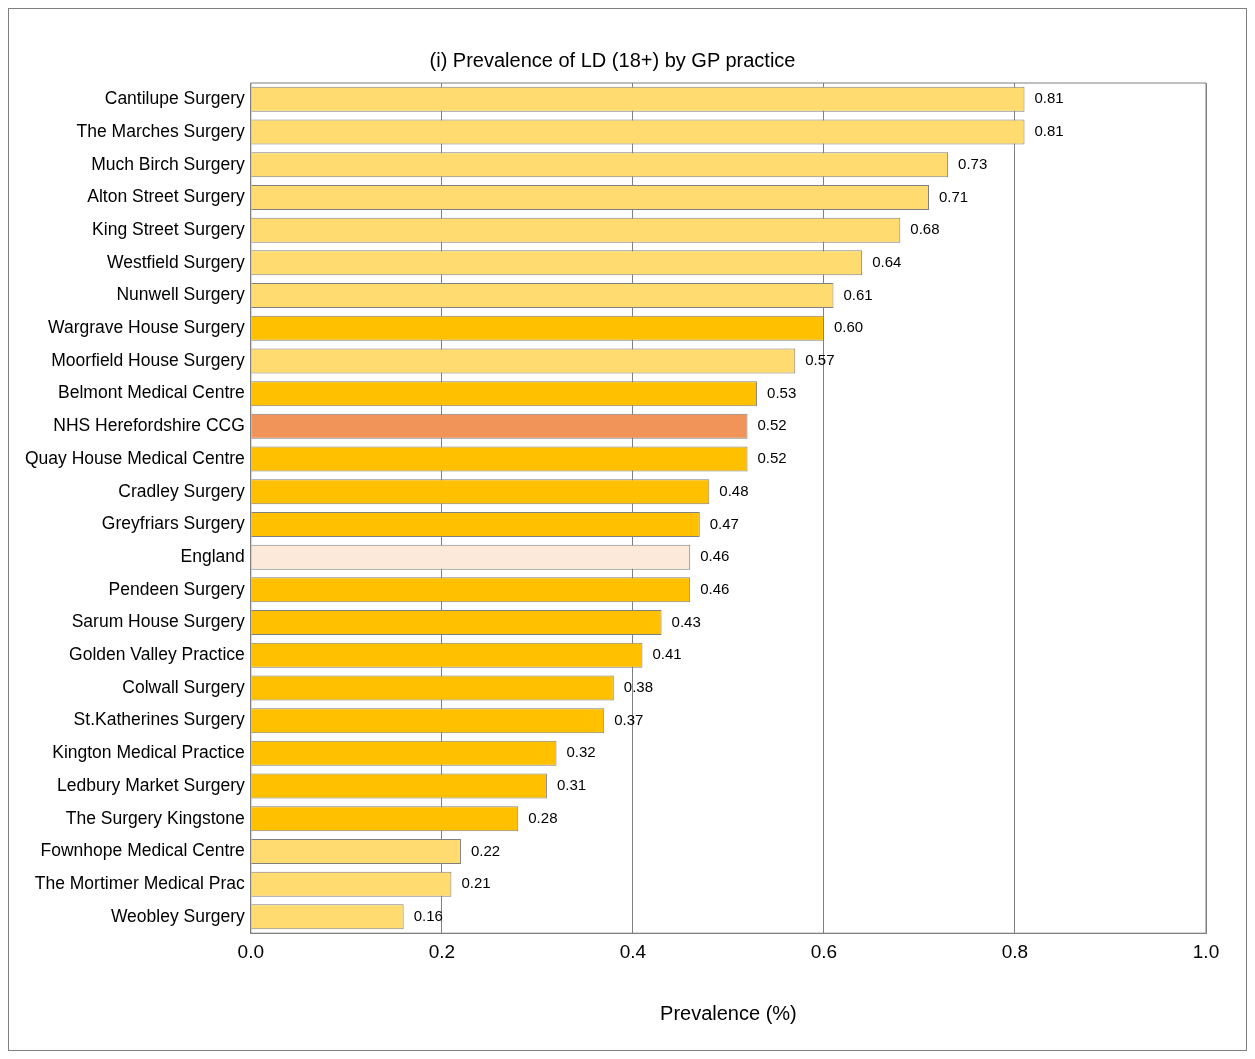 The image size is (1255, 1059). What do you see at coordinates (147, 327) in the screenshot?
I see `y-tick-label: Wargrave House Surgery` at bounding box center [147, 327].